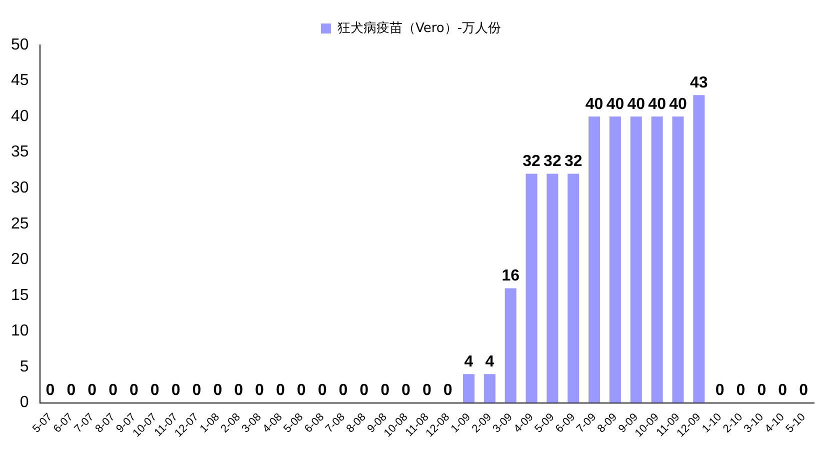 This screenshot has width=832, height=451. What do you see at coordinates (419, 28) in the screenshot?
I see `legend-label: 狂犬病疫苗（Vero）-万人份` at bounding box center [419, 28].